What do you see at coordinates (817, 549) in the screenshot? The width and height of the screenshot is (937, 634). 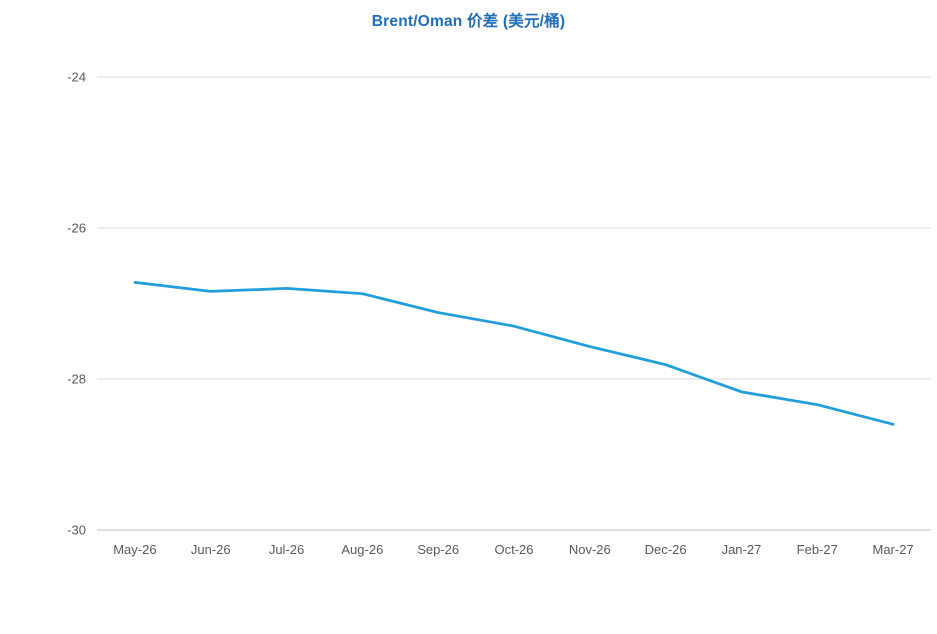 I see `x-axis-tick-label: Feb-27` at bounding box center [817, 549].